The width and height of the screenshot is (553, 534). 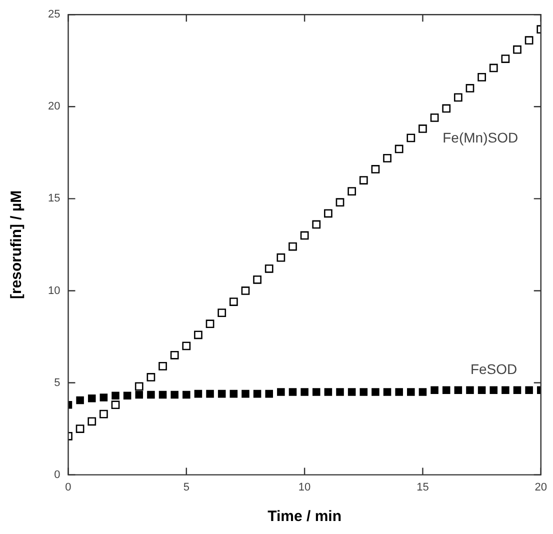 I want to click on y-axis-title: [resorufin] / µM, so click(x=17, y=245).